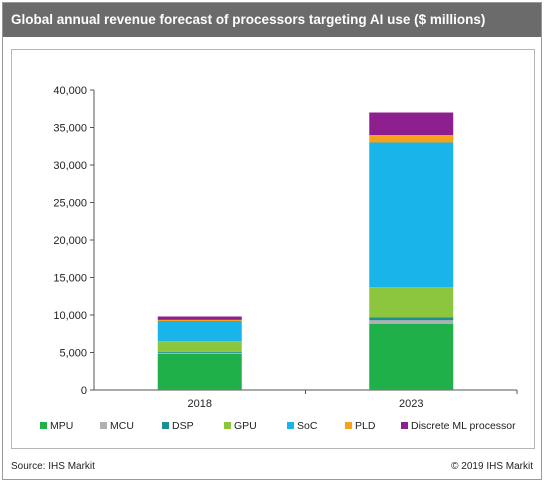 The height and width of the screenshot is (484, 546). Describe the element at coordinates (70, 91) in the screenshot. I see `y-tick-label-8: 40,000` at that location.